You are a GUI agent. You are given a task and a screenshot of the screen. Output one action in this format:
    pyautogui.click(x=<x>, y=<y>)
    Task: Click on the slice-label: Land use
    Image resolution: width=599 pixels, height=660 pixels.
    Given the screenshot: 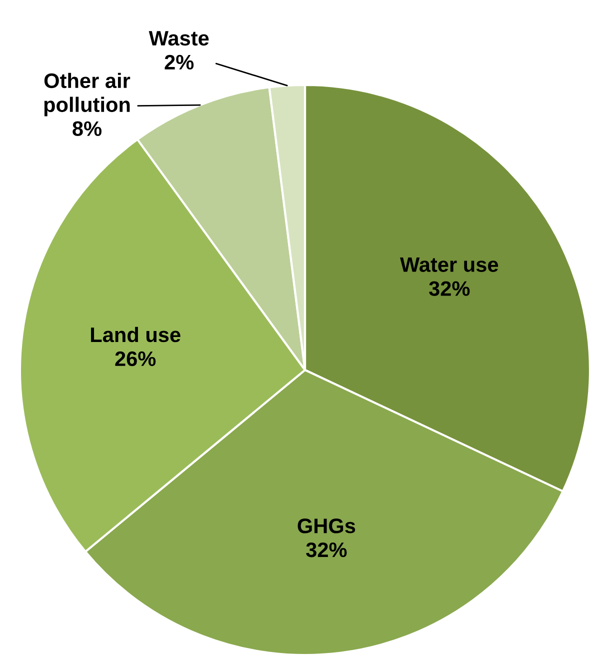 What is the action you would take?
    pyautogui.click(x=135, y=334)
    